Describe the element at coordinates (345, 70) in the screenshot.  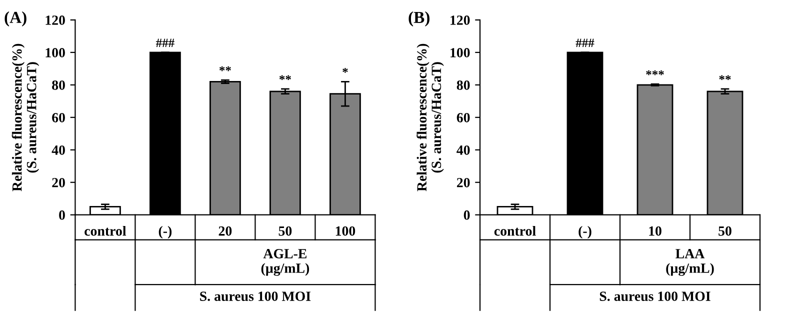
I see `annotation: *` at that location.